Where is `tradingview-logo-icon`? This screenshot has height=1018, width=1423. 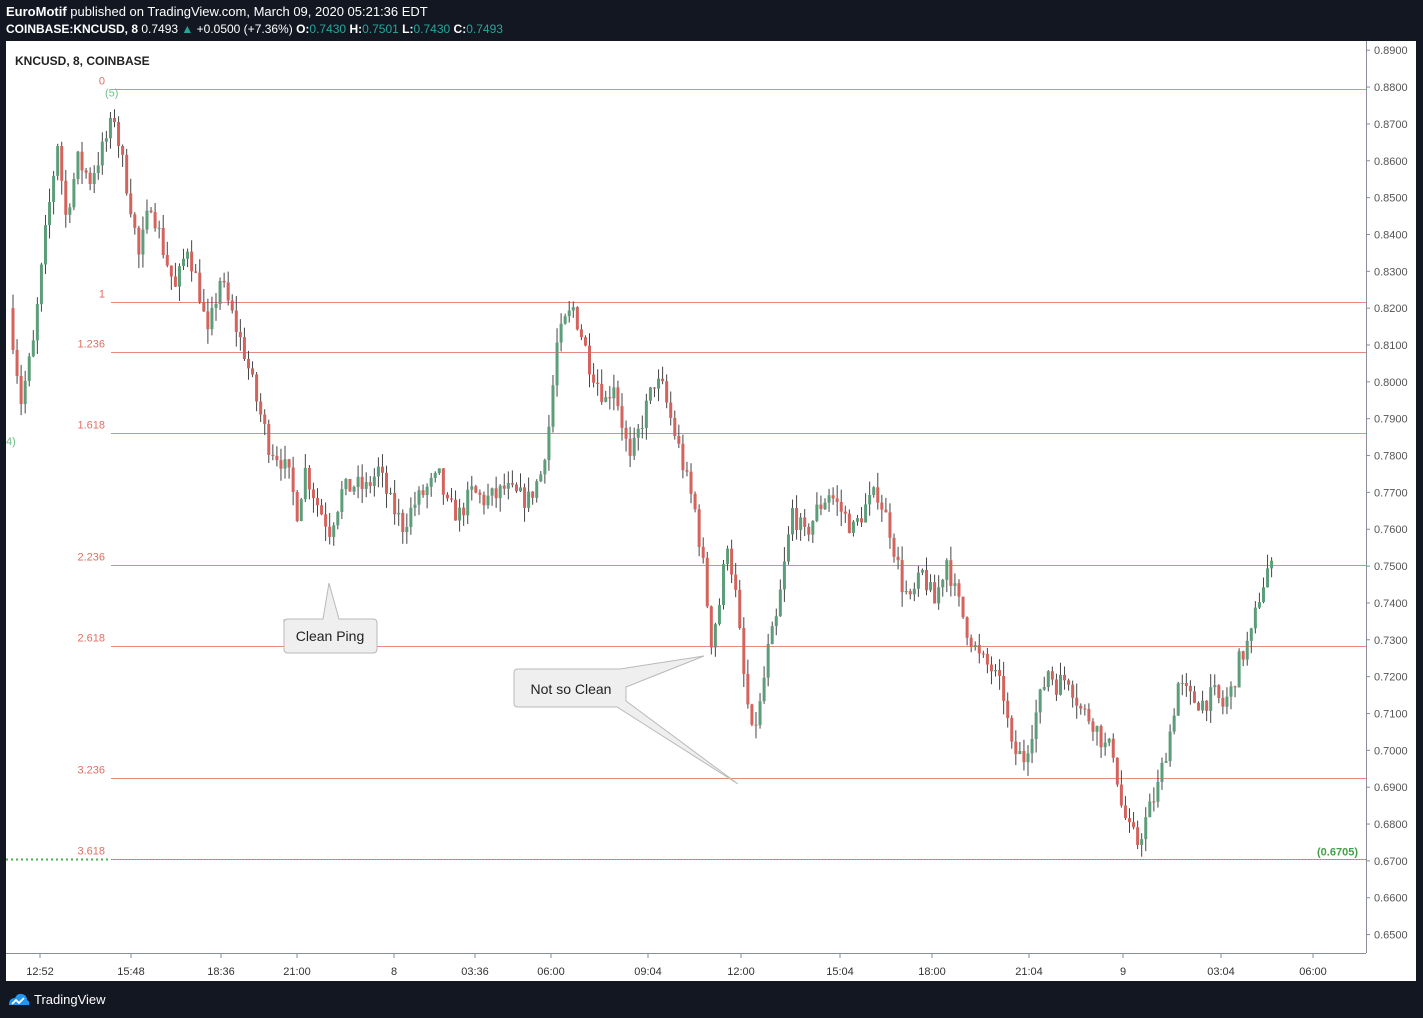 tradingview-logo-icon is located at coordinates (19, 1000).